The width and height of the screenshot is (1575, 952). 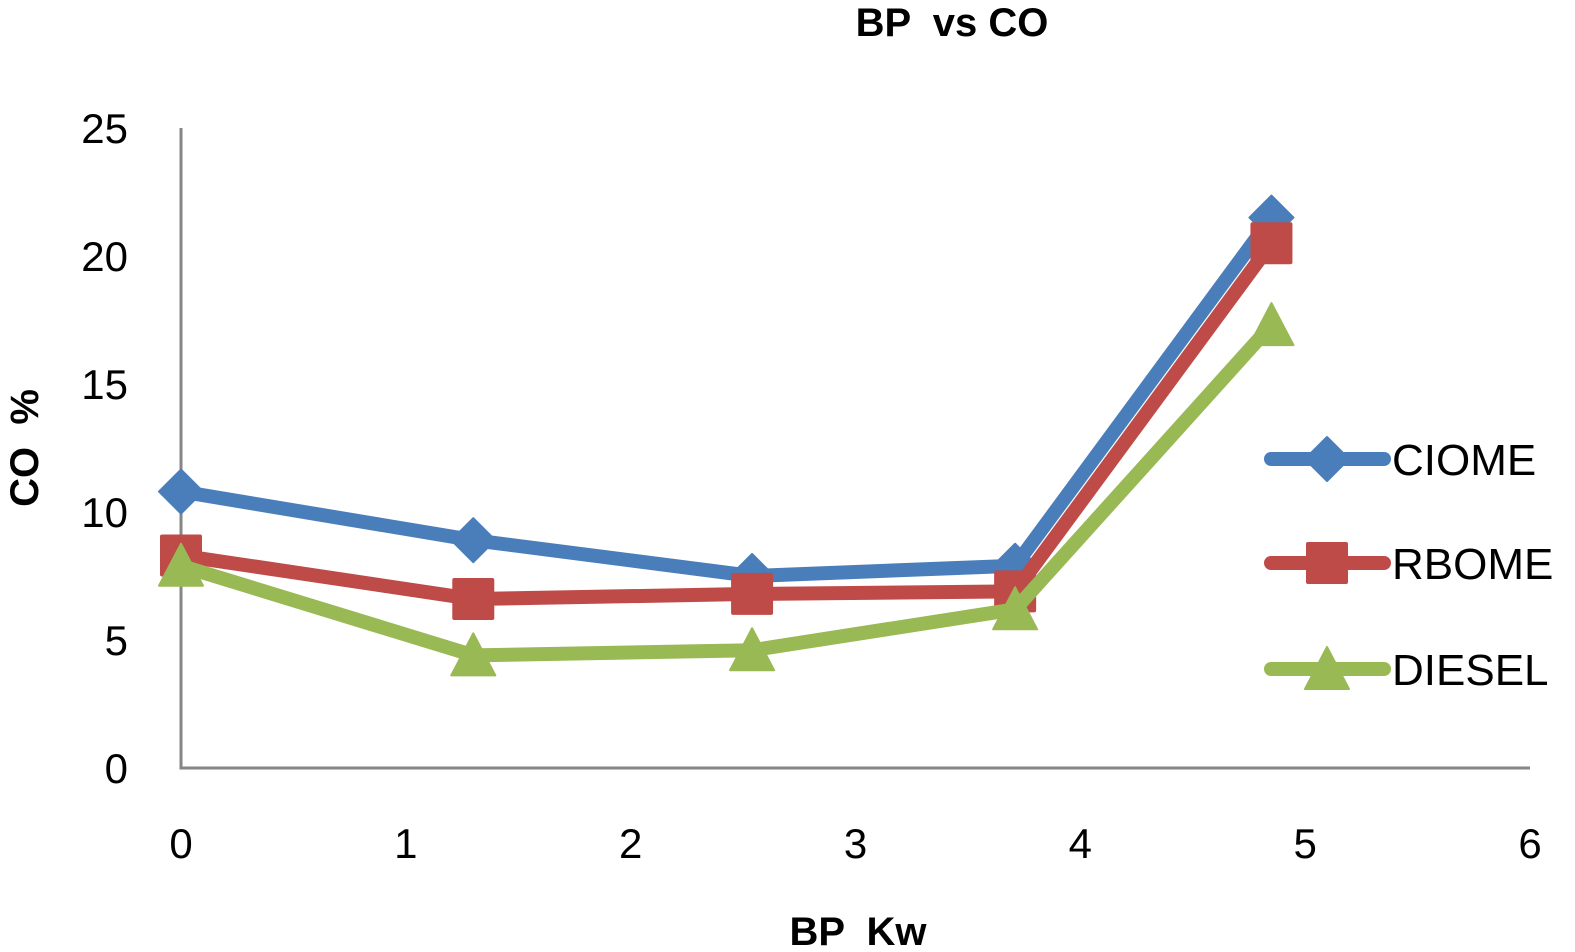 I want to click on x-tick-label: 4, so click(x=1080, y=843).